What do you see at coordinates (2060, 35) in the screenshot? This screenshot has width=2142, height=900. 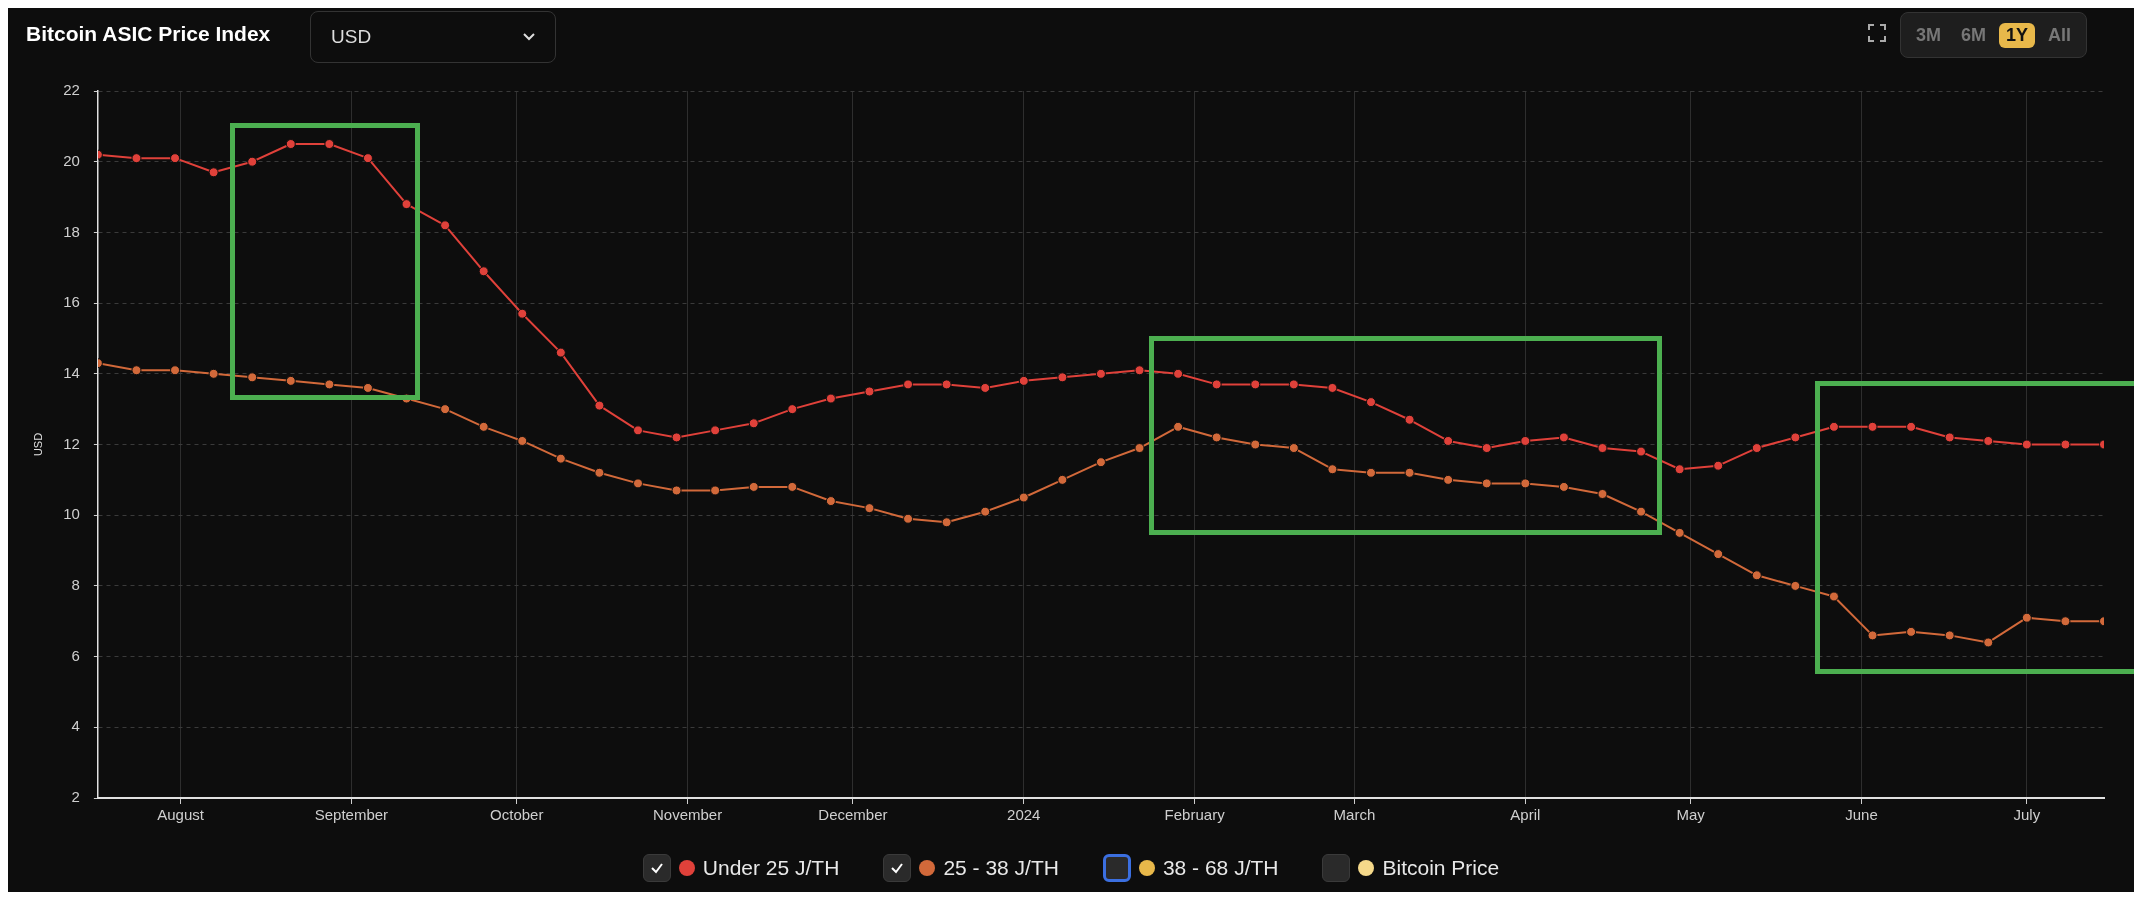 I see `text: All` at bounding box center [2060, 35].